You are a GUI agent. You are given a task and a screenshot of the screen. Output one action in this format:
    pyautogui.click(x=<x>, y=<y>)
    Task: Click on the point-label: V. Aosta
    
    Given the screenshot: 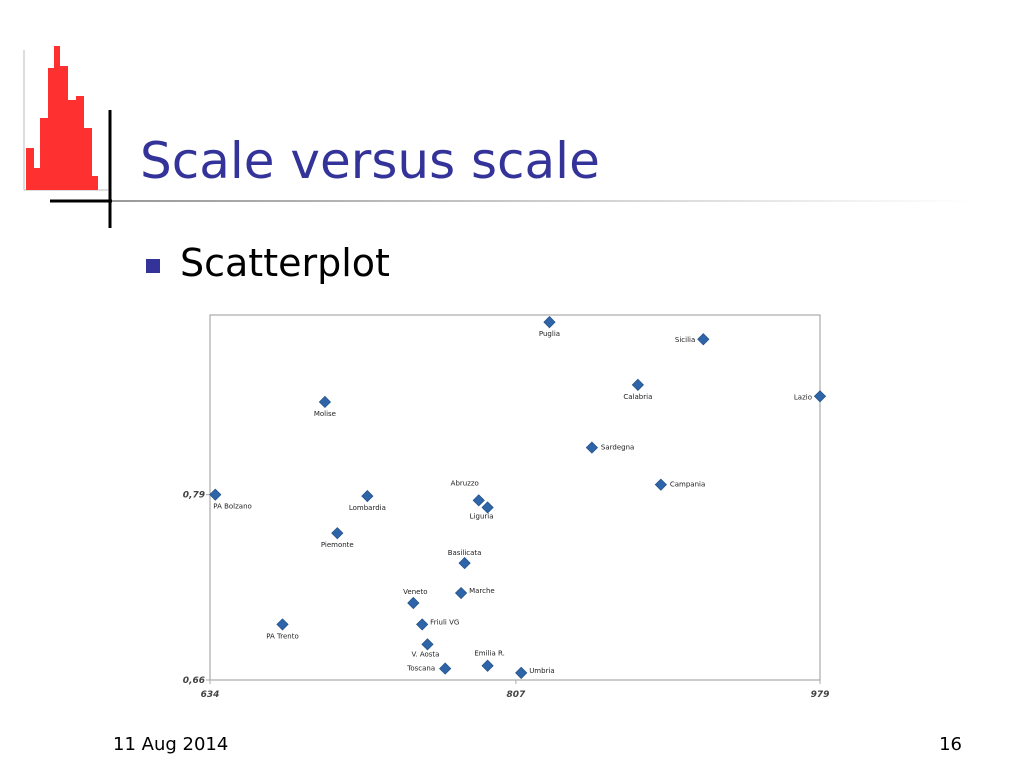 What is the action you would take?
    pyautogui.click(x=425, y=654)
    